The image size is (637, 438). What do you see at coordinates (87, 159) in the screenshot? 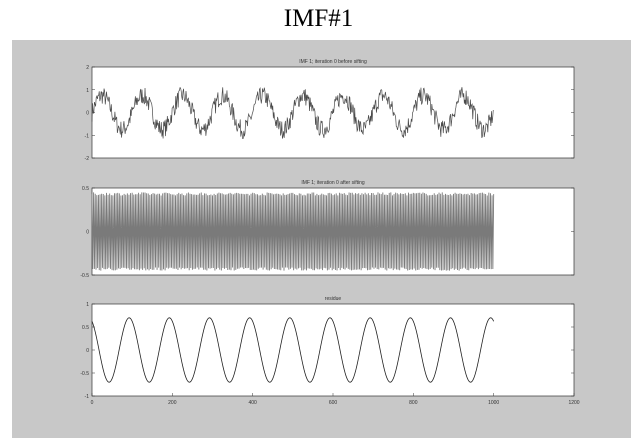
I see `y-tick-label: -2` at bounding box center [87, 159].